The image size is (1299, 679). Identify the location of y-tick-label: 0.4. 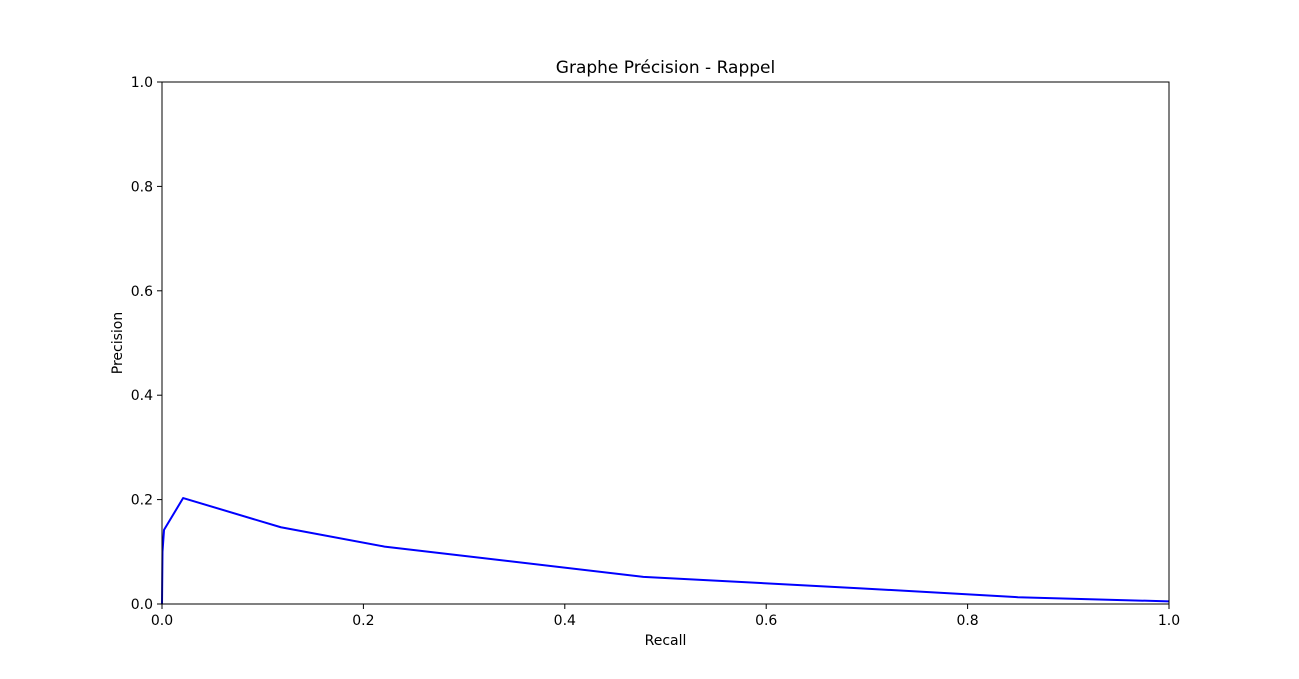
(142, 396).